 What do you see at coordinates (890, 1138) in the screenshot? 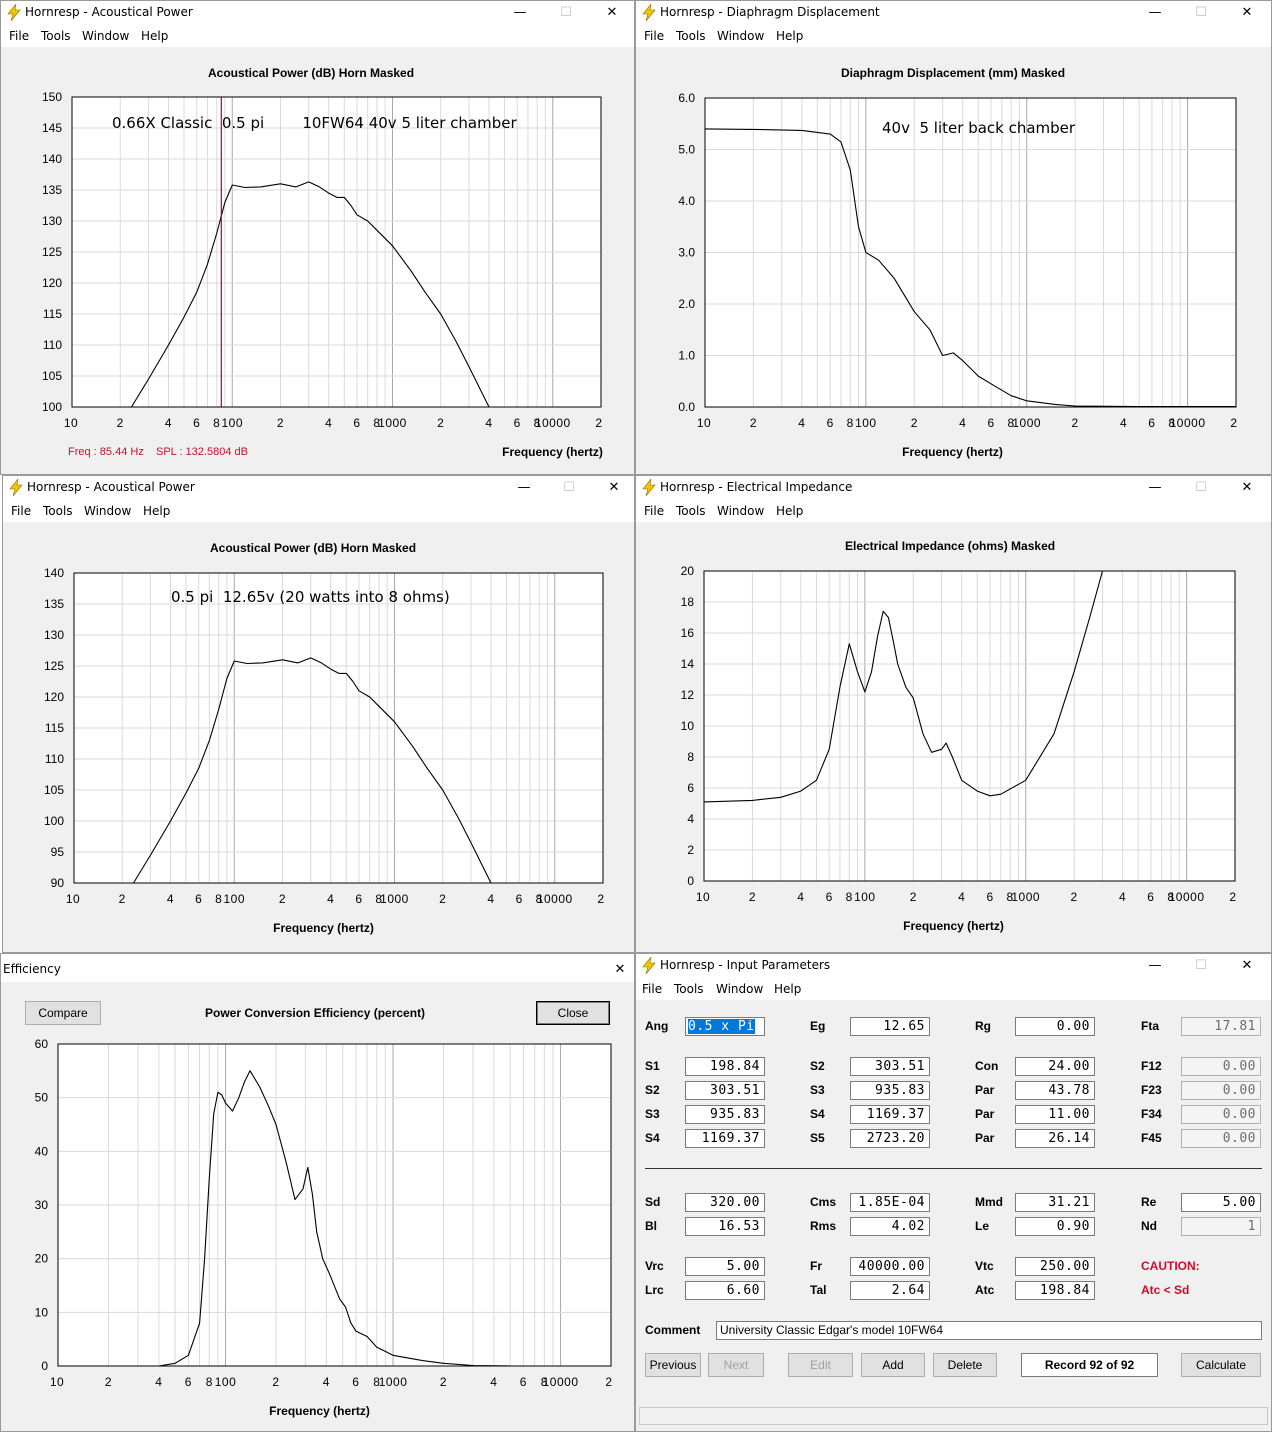
I see `param-field-s5: 2723.20` at bounding box center [890, 1138].